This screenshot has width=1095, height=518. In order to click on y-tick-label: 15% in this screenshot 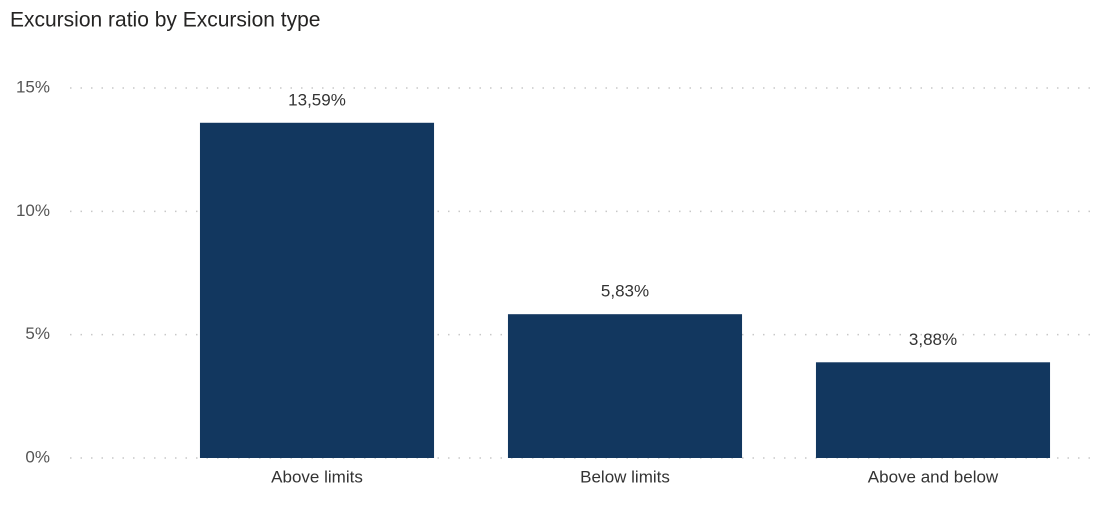, I will do `click(33, 86)`.